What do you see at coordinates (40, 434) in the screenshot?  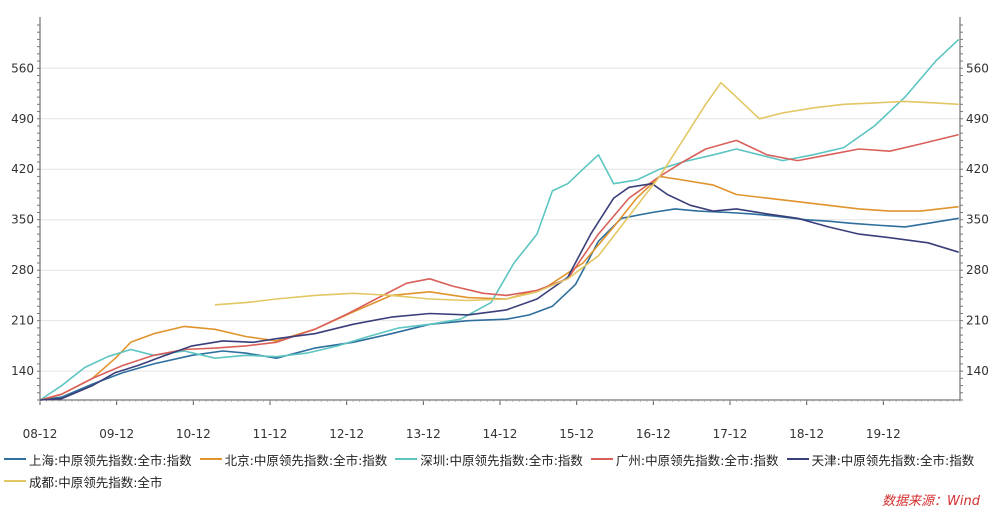 I see `x-tick-label: 08-12` at bounding box center [40, 434].